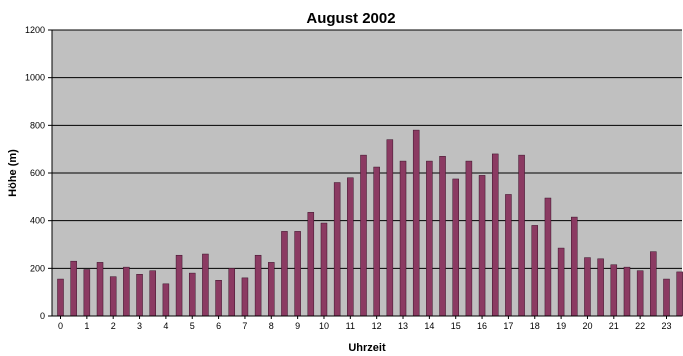 The image size is (683, 356). Describe the element at coordinates (37, 125) in the screenshot. I see `y-tick-label: 800` at that location.